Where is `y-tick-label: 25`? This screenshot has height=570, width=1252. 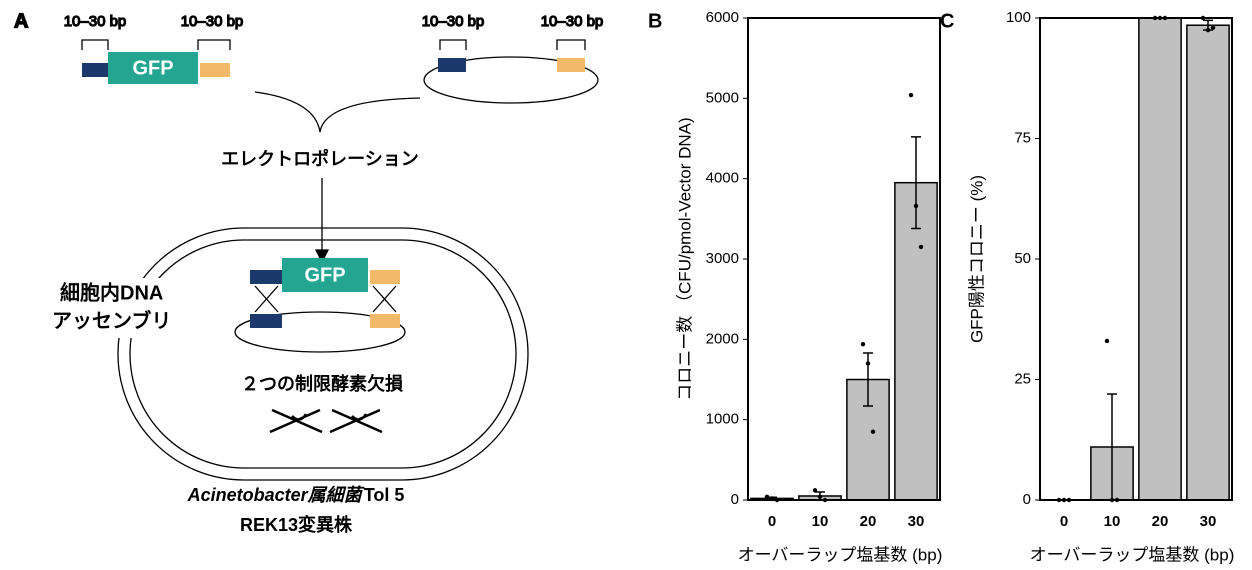
y-tick-label: 25 is located at coordinates (1022, 378).